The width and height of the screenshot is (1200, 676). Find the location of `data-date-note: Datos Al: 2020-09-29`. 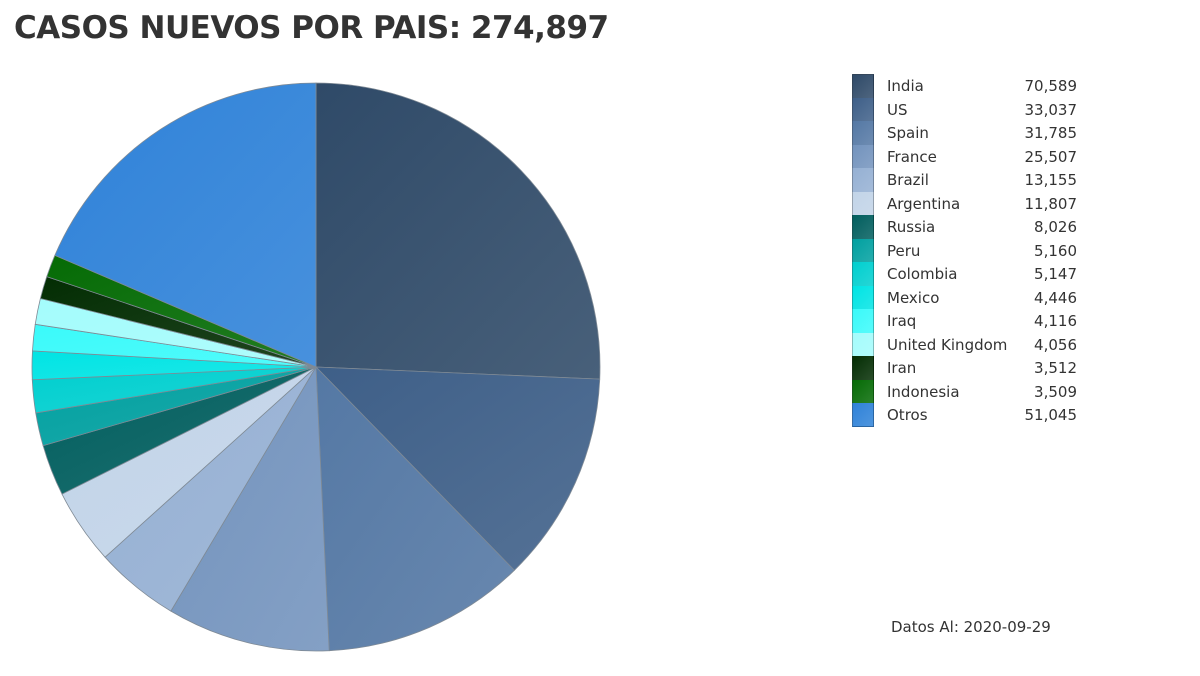

data-date-note: Datos Al: 2020-09-29 is located at coordinates (971, 627).